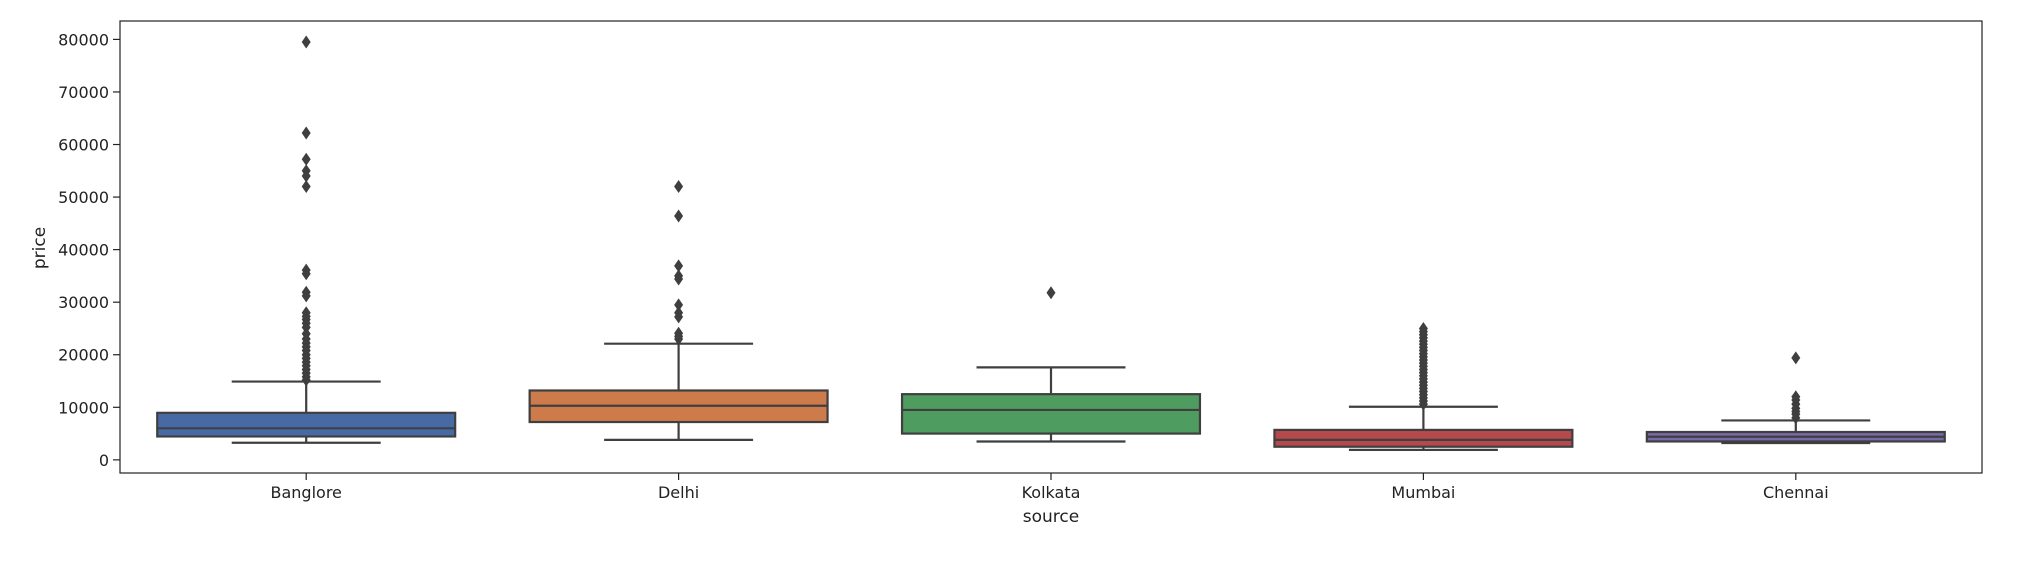  I want to click on y-tick-label: 80000, so click(83, 39).